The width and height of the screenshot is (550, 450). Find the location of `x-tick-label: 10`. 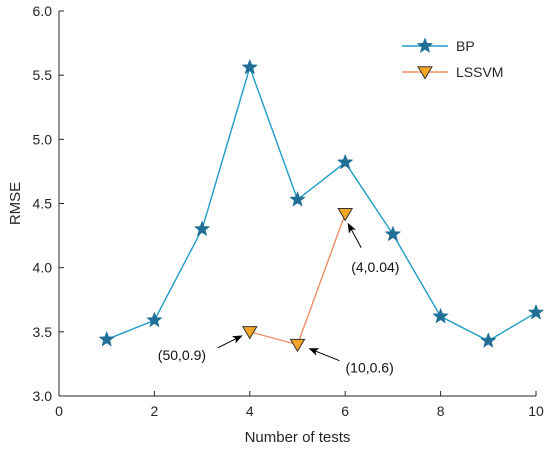

x-tick-label: 10 is located at coordinates (536, 411).